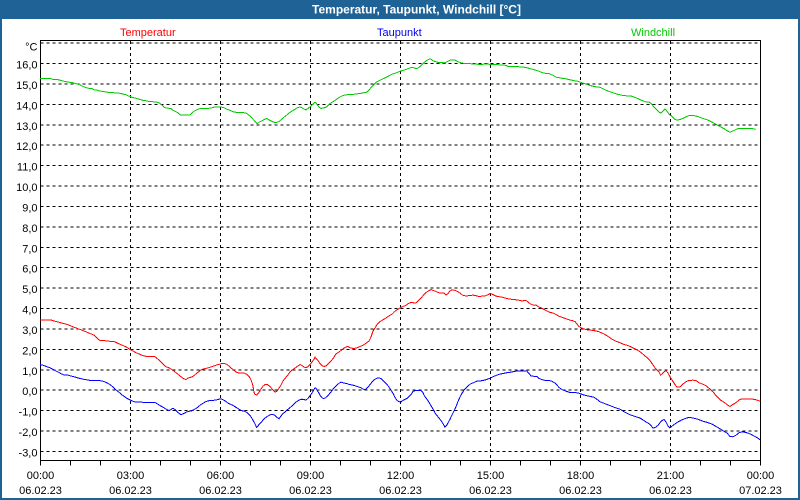 The image size is (800, 500). What do you see at coordinates (26, 147) in the screenshot?
I see `svg-text: 12,0` at bounding box center [26, 147].